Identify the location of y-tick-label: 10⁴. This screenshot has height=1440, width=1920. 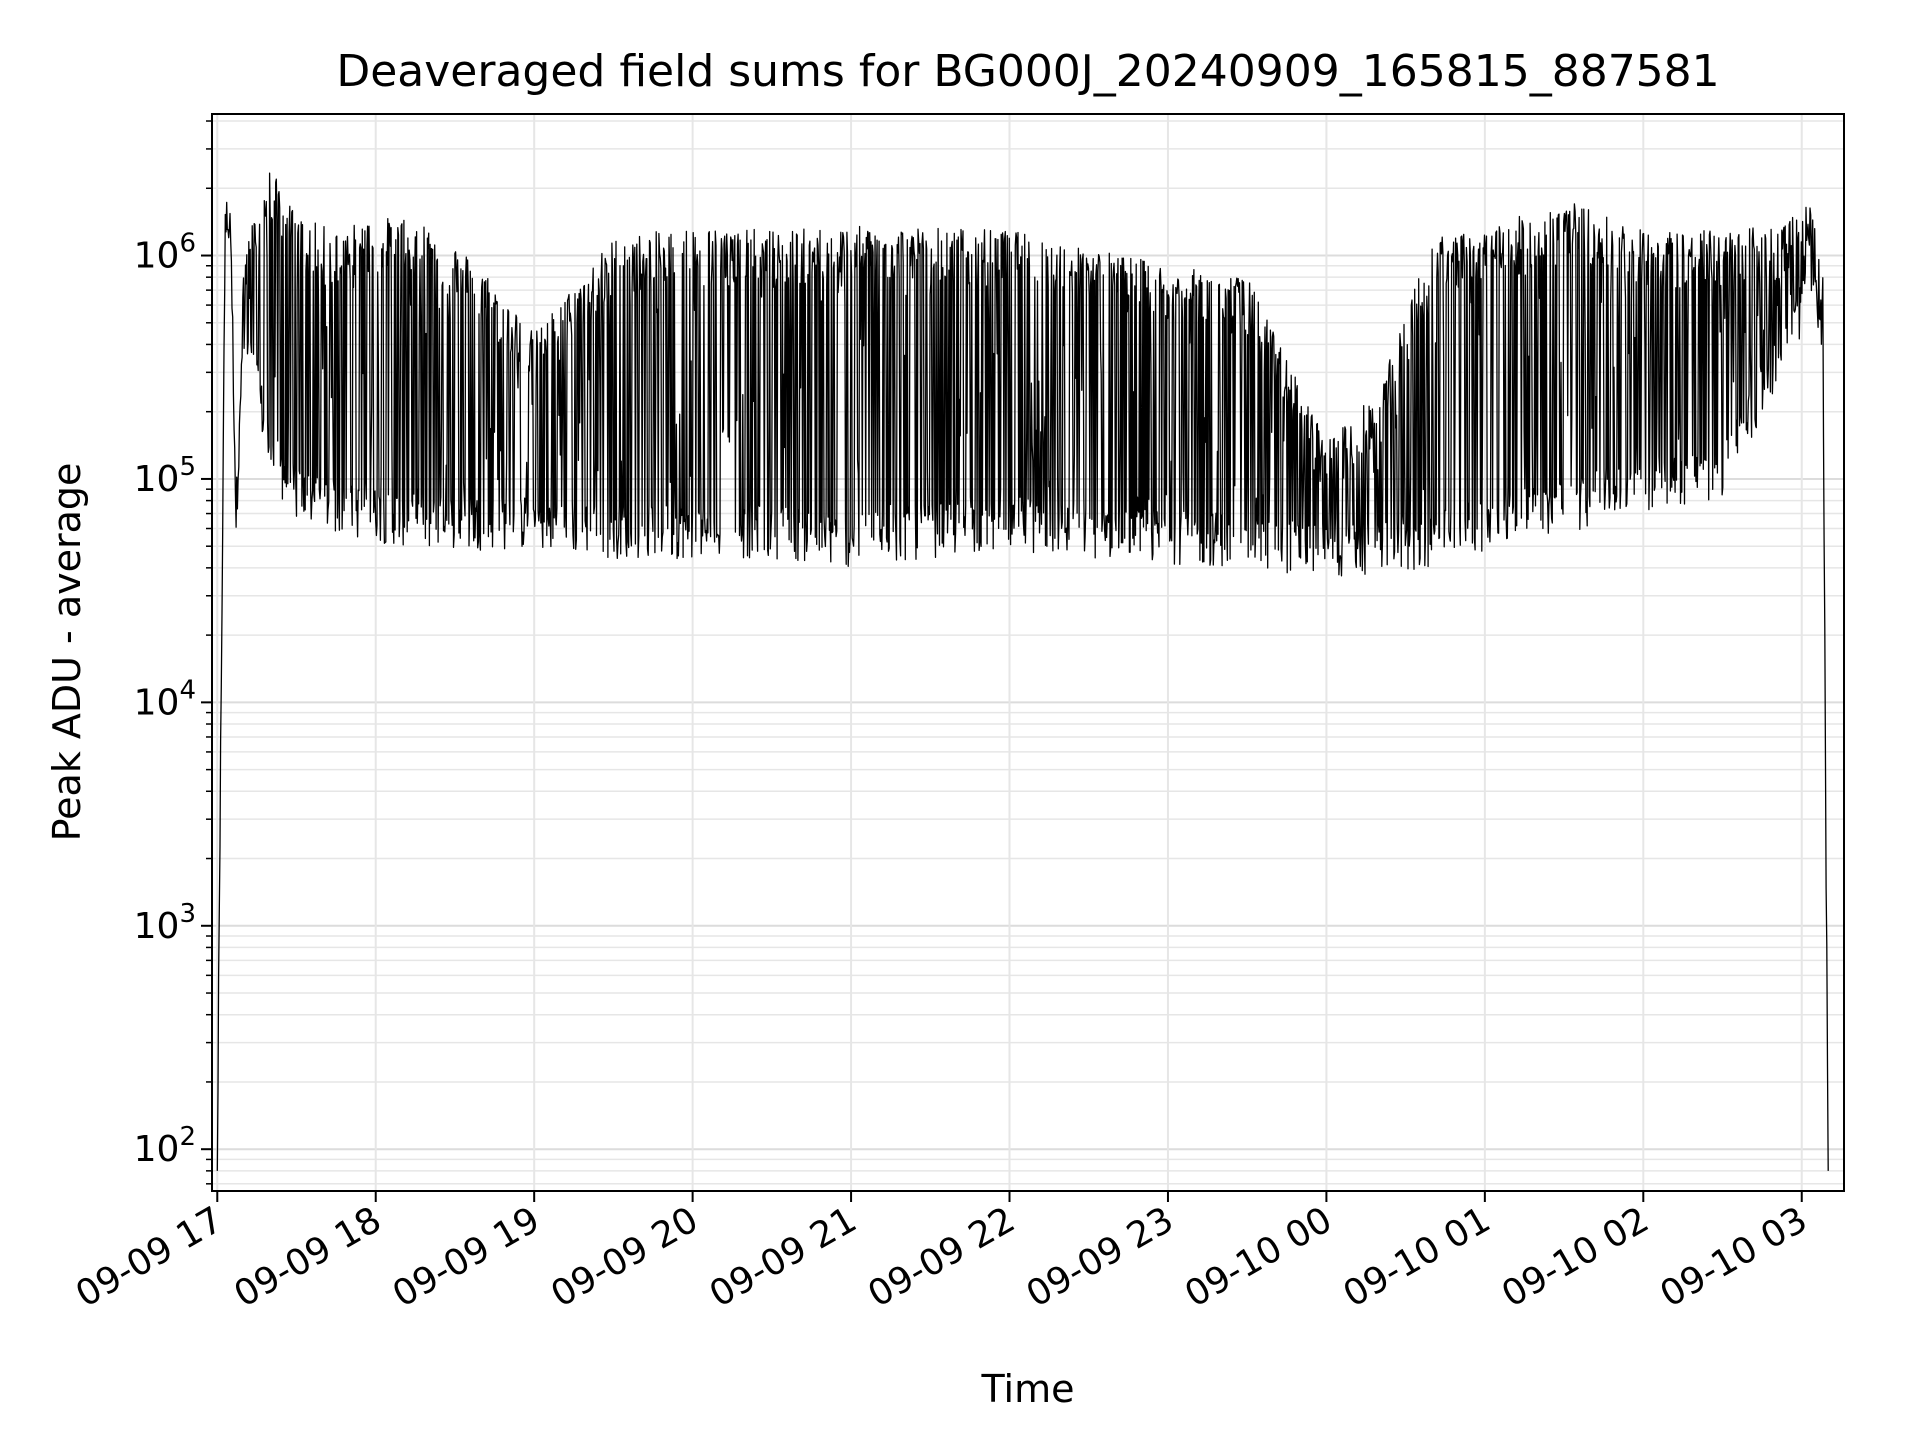
(165, 699).